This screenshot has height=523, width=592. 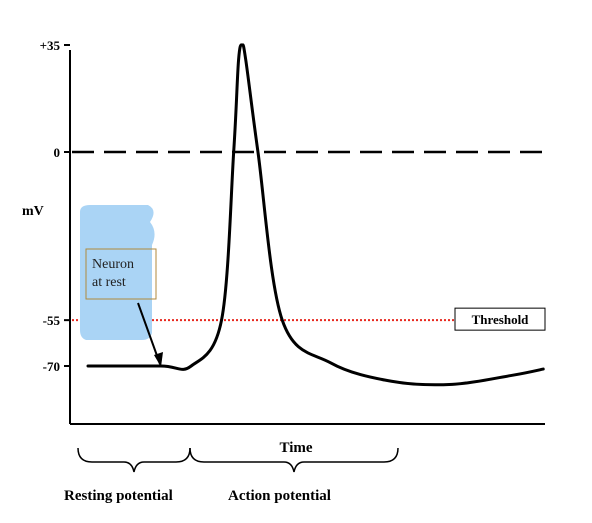 I want to click on threshold-label: Threshold, so click(x=501, y=319).